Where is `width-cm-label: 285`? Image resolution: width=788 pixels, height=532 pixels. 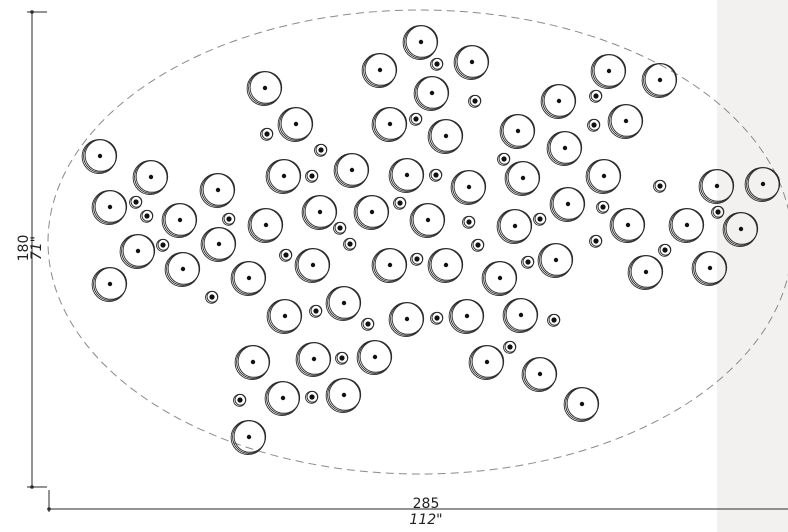 width-cm-label: 285 is located at coordinates (426, 504).